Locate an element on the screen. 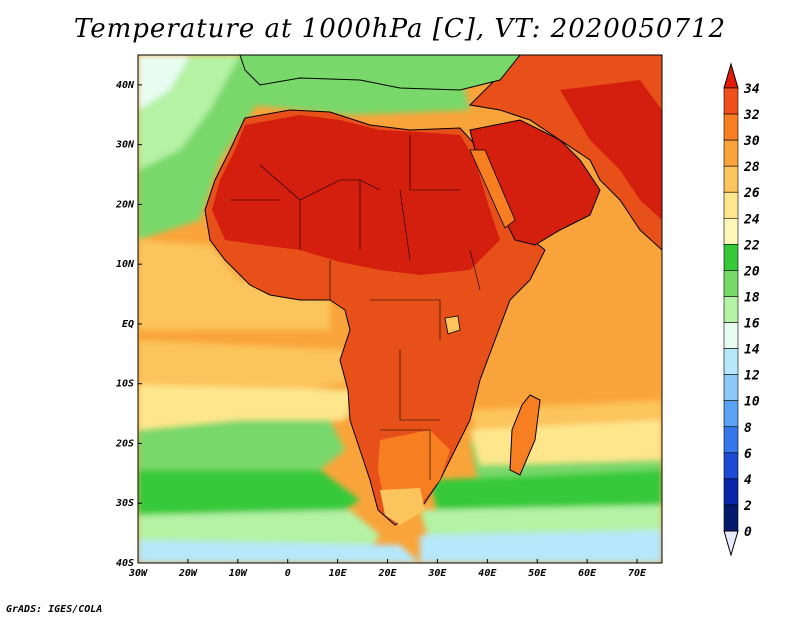  colorbar-label: 6 is located at coordinates (748, 454).